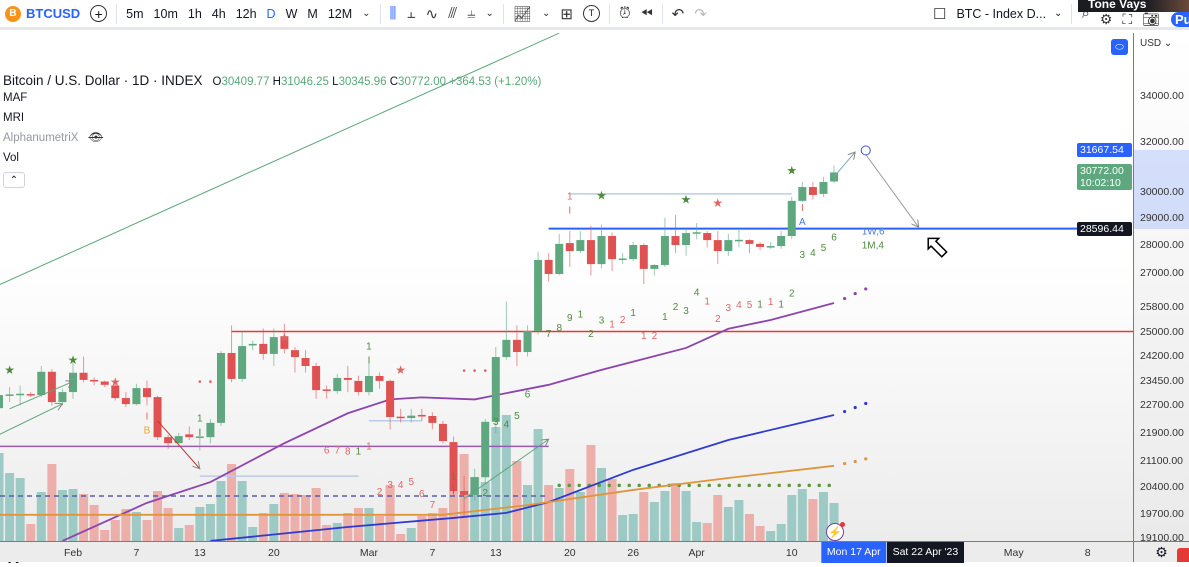  Describe the element at coordinates (686, 311) in the screenshot. I see `chart-annotation: 3` at that location.